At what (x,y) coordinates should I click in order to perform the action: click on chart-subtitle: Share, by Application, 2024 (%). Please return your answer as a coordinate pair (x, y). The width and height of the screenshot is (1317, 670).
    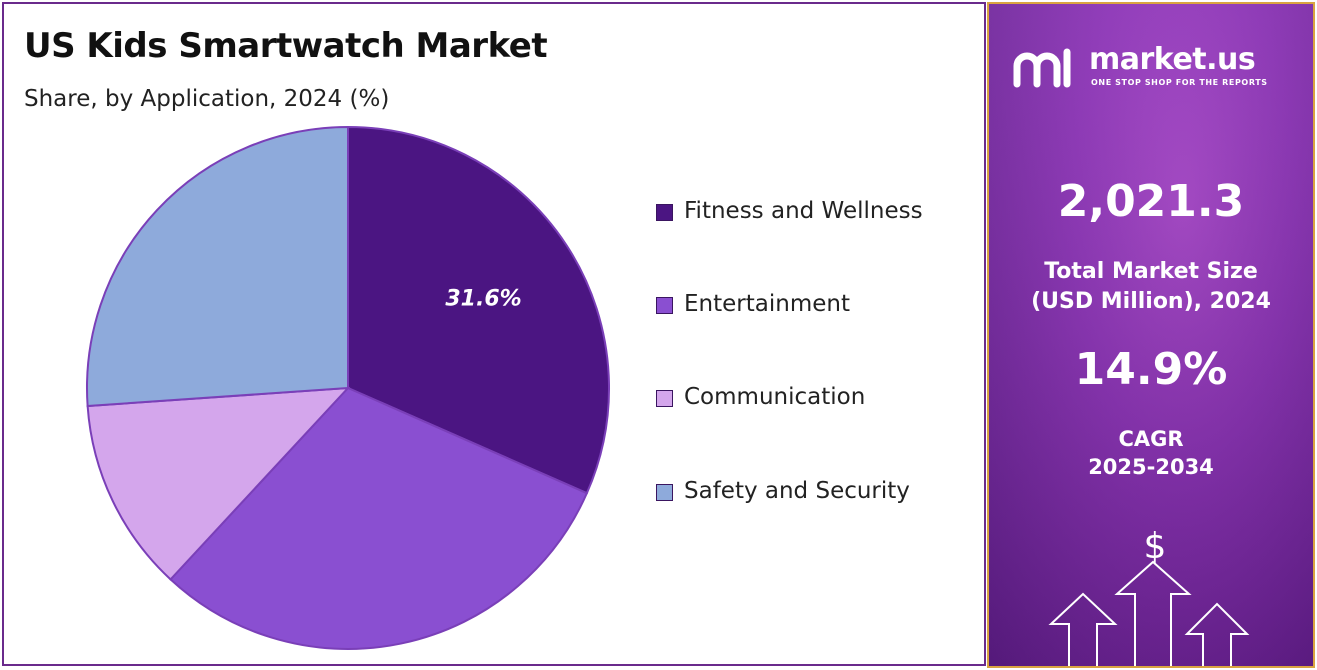
    Looking at the image, I should click on (207, 99).